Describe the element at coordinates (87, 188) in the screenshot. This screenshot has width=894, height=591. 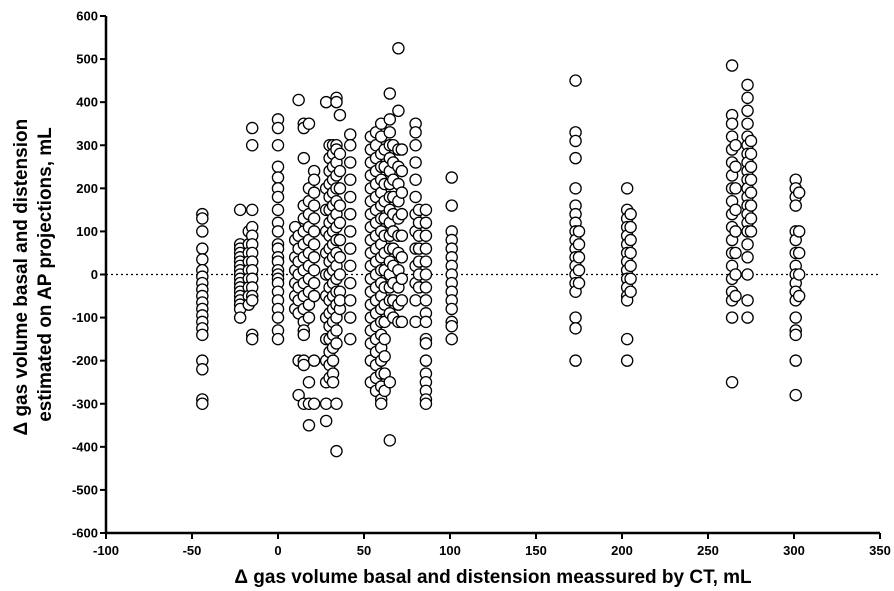
I see `y-tick-label: 200` at that location.